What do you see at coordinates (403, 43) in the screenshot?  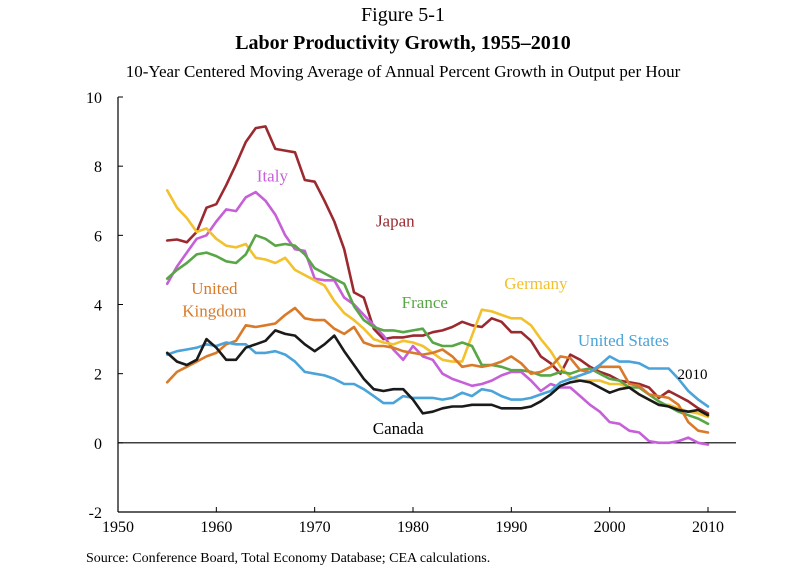 I see `chart-title: Labor Productivity Growth, 1955–2010` at bounding box center [403, 43].